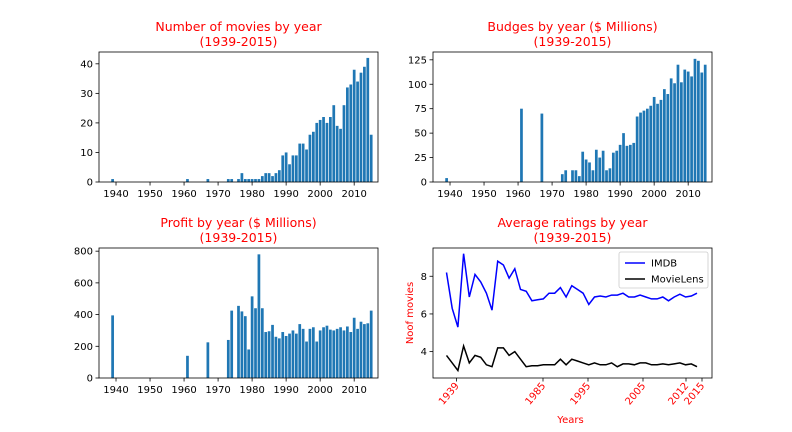 The height and width of the screenshot is (432, 792). I want to click on chart-2-xtick-label: 2000, so click(319, 390).